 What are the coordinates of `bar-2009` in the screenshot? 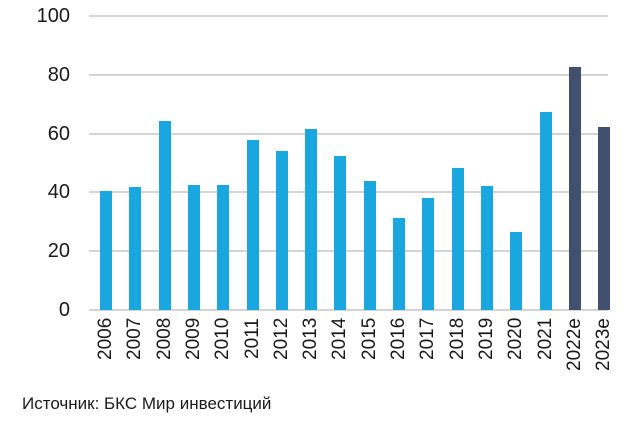 It's located at (193, 247).